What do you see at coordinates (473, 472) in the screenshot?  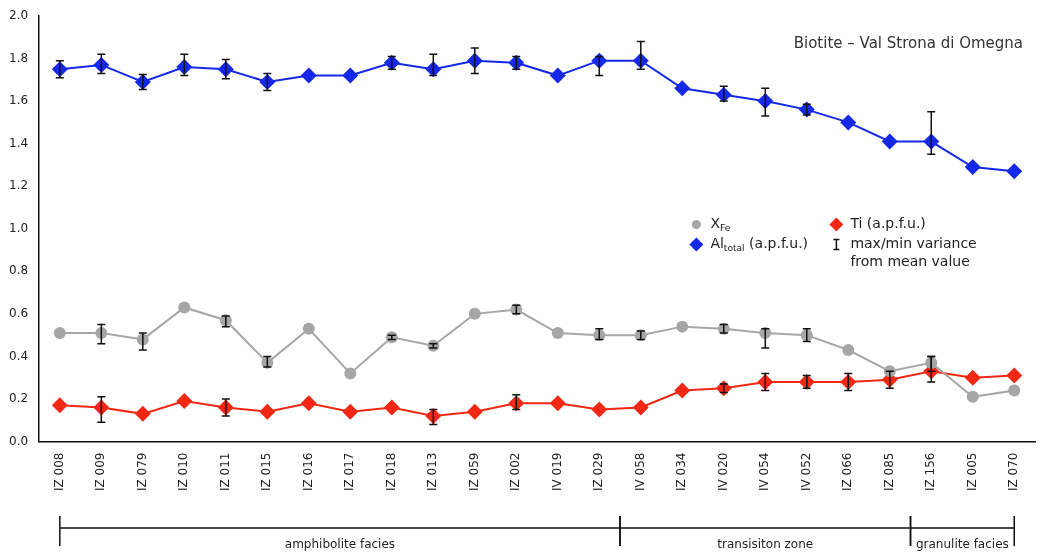 I see `x-tick-label: IZ 059` at bounding box center [473, 472].